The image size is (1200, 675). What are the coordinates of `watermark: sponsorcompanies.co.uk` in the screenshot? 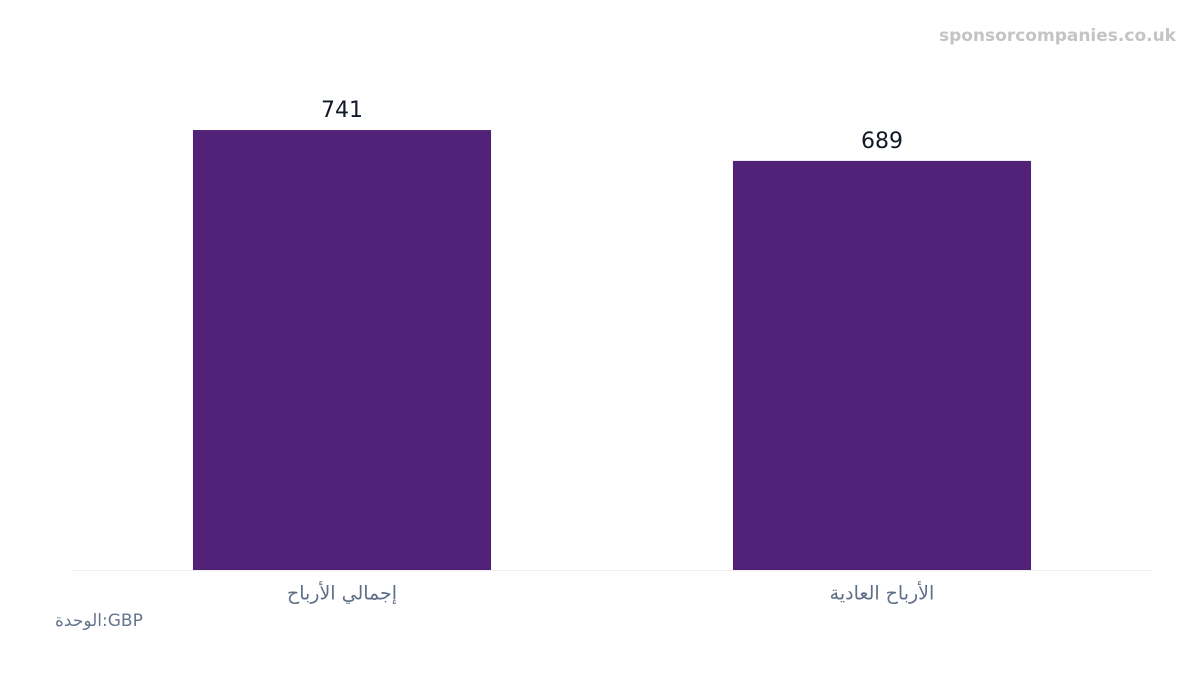 It's located at (1058, 36).